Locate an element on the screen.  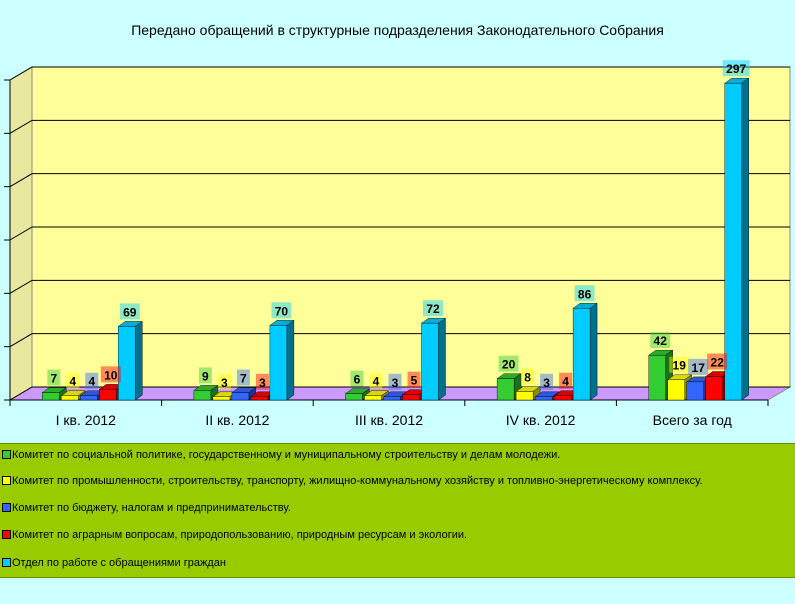
legend-label: Отдел по работе с обращениями граждан is located at coordinates (119, 563).